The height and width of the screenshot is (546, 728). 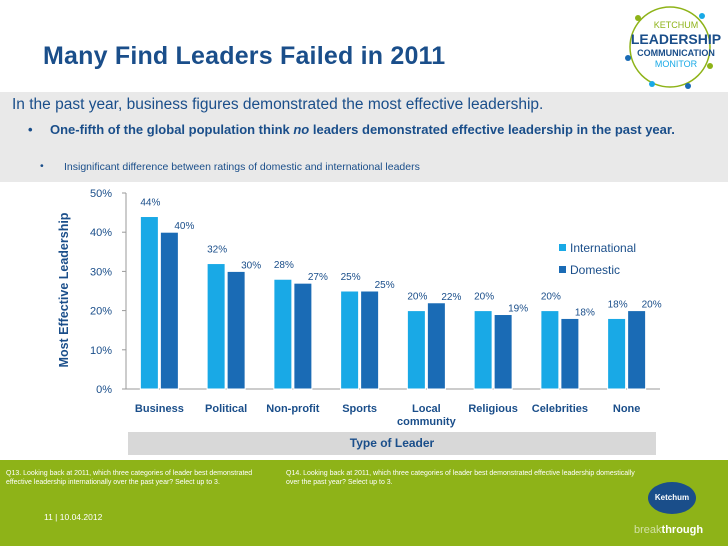 I want to click on logo-ketchum-text: KETCHUM, so click(x=676, y=25).